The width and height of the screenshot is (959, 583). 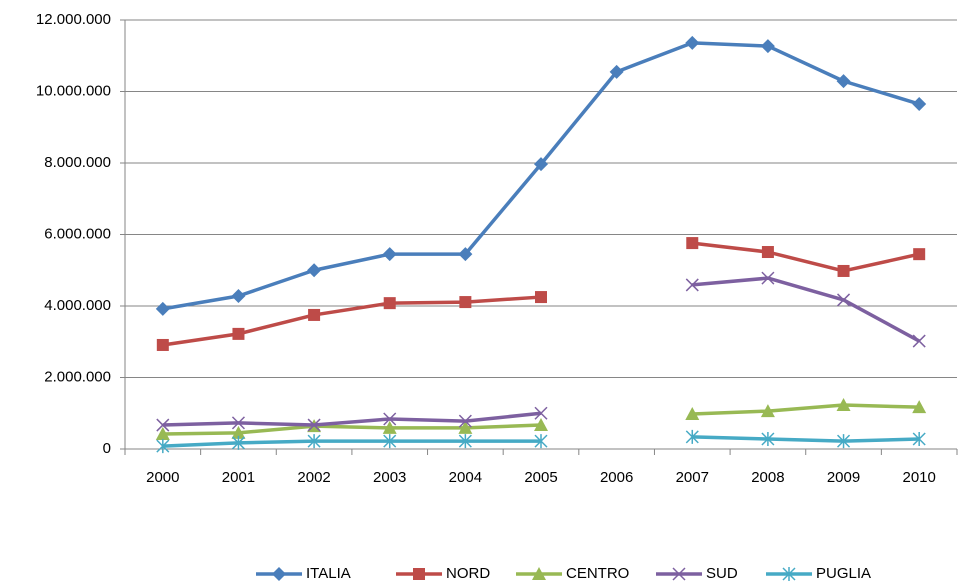 I want to click on x-tick-label: 2005, so click(x=540, y=477).